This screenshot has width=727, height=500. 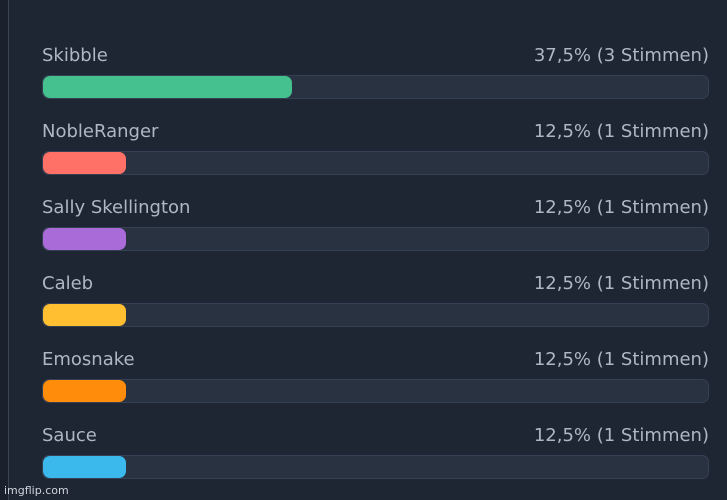 What do you see at coordinates (69, 435) in the screenshot?
I see `option-name: Sauce` at bounding box center [69, 435].